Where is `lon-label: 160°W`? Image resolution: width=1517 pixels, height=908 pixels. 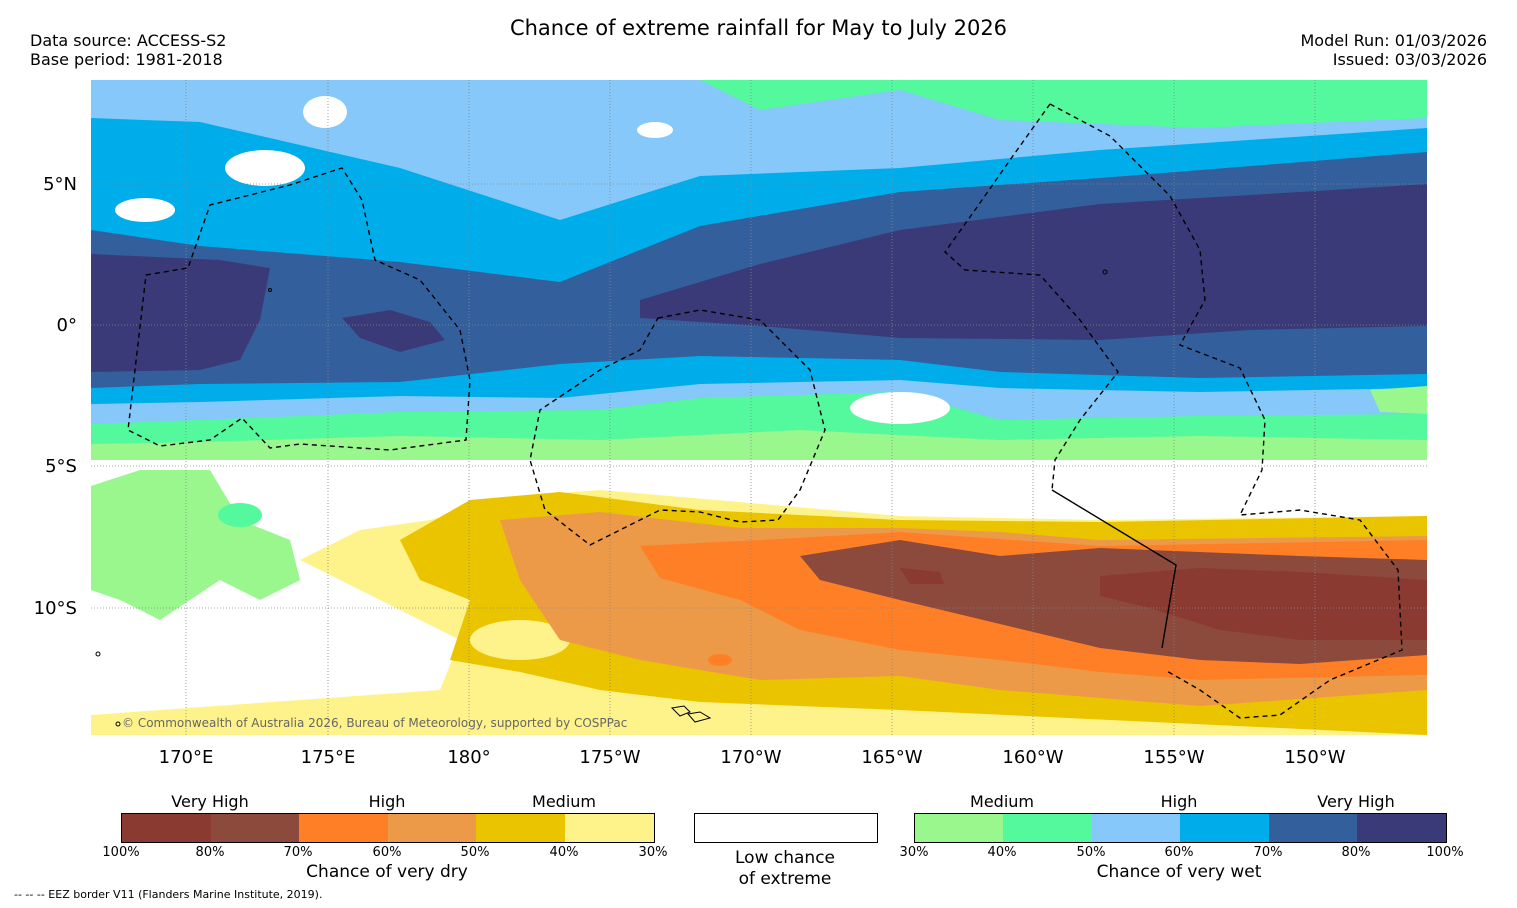
lon-label: 160°W is located at coordinates (1032, 757).